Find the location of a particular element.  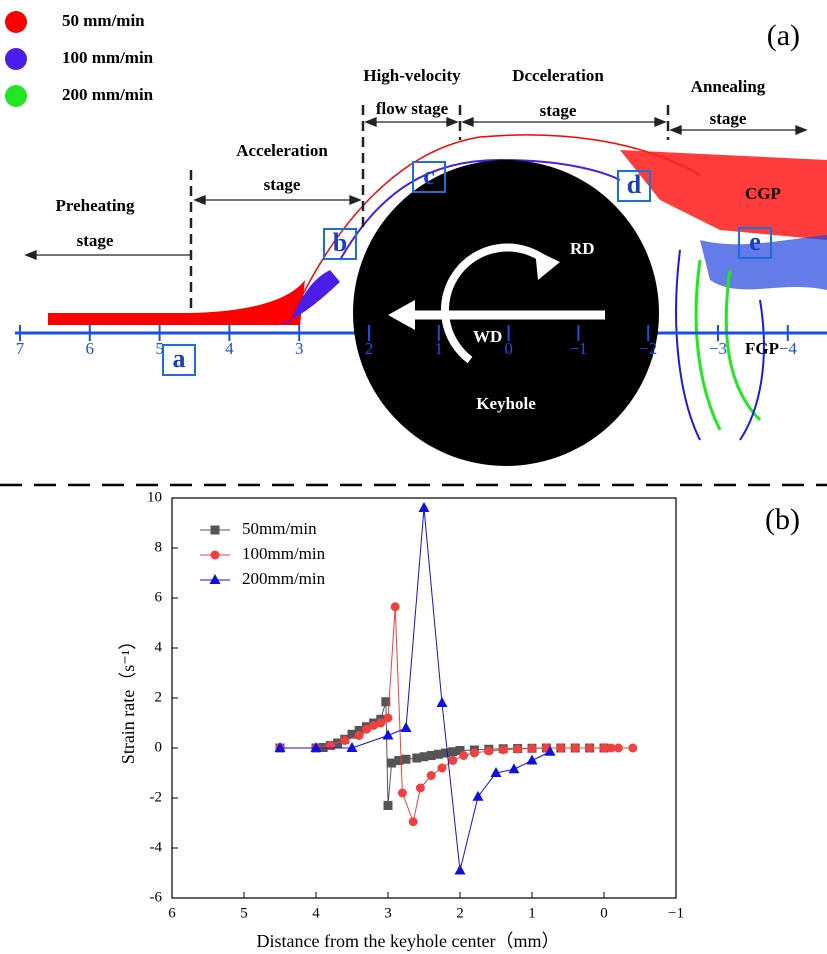

stage-arrows is located at coordinates (416, 188).